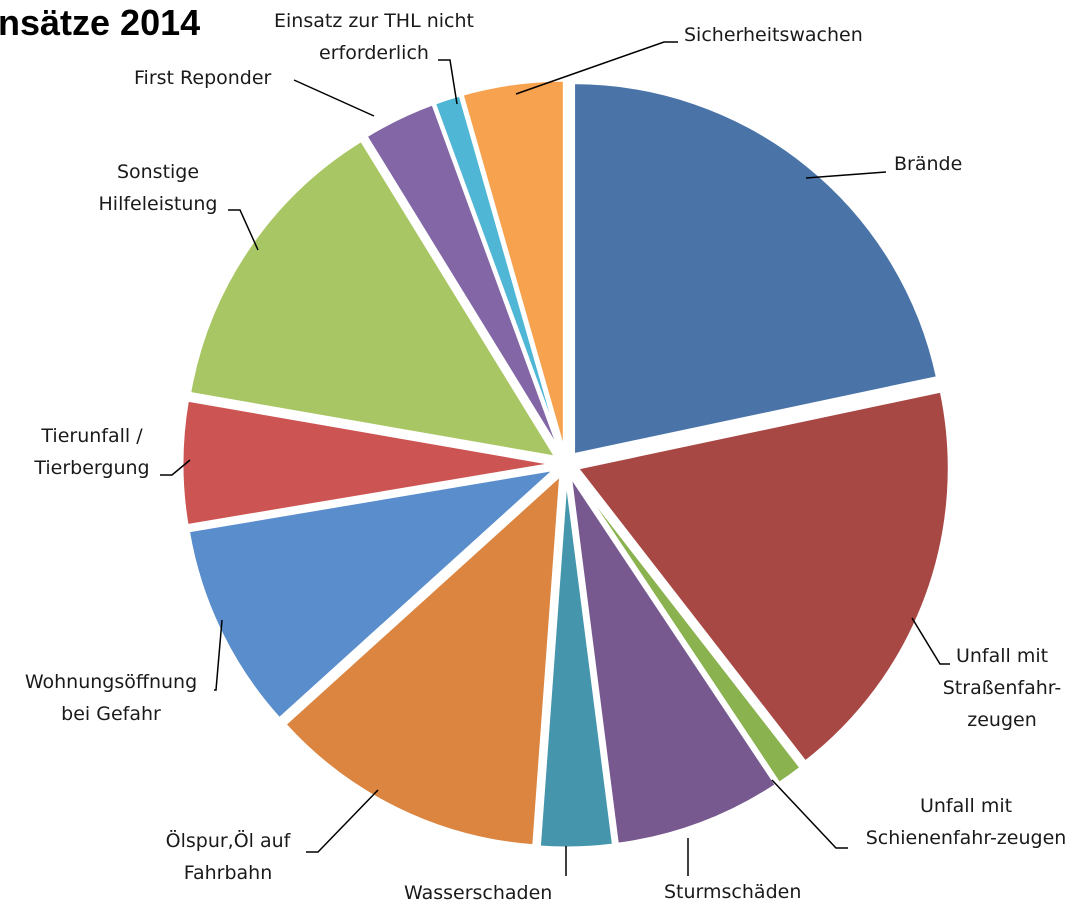  I want to click on slice-label-unfall-schienenfahrzeuge: Unfall mit Schienenfahr-zeugen, so click(966, 822).